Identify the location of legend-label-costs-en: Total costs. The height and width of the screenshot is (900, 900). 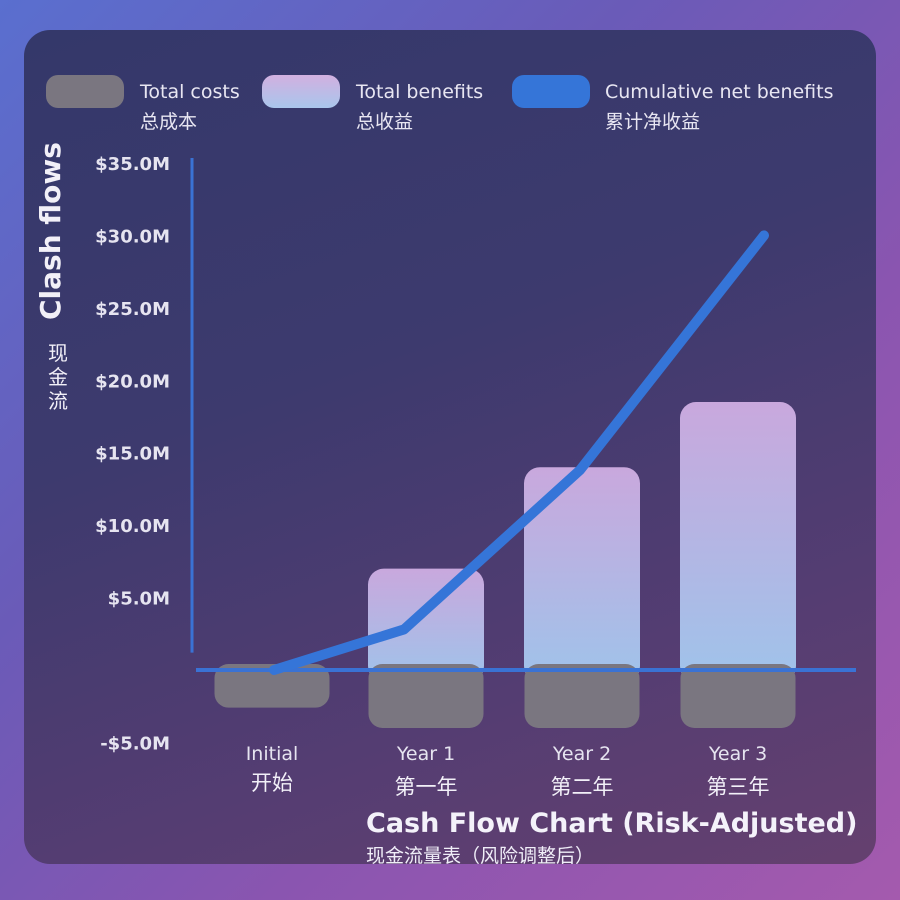
(189, 92).